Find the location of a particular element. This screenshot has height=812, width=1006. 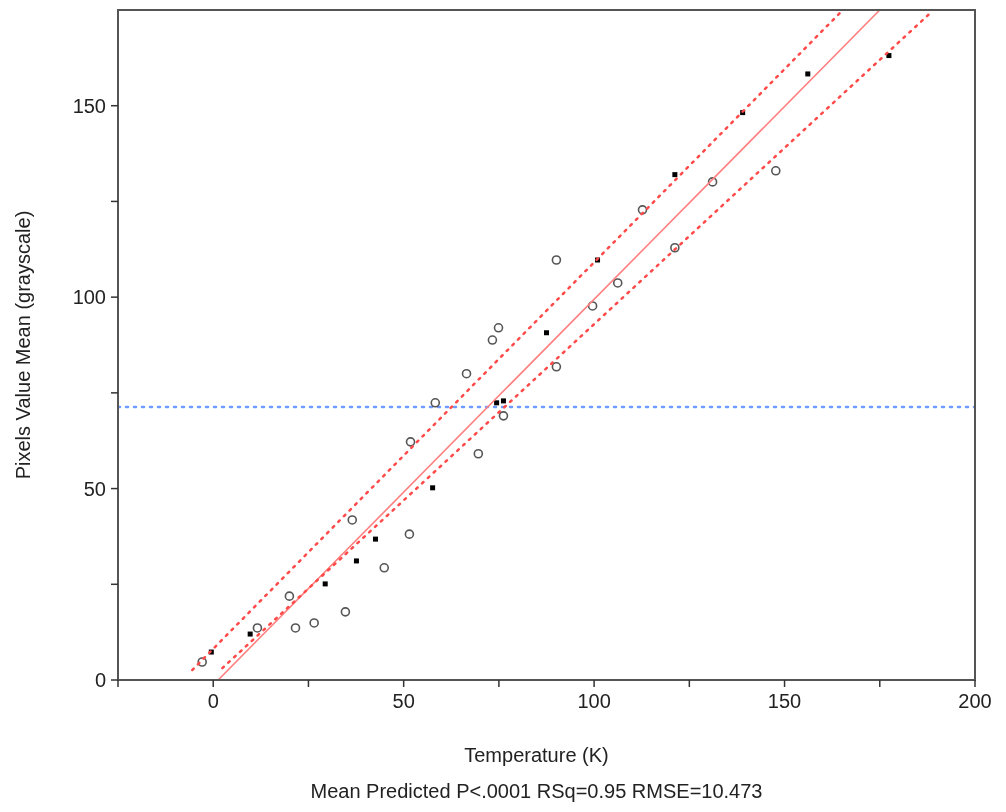

text: Mean Predicted P<.0001 RSq=0.95 RMSE=10.473 is located at coordinates (536, 791).